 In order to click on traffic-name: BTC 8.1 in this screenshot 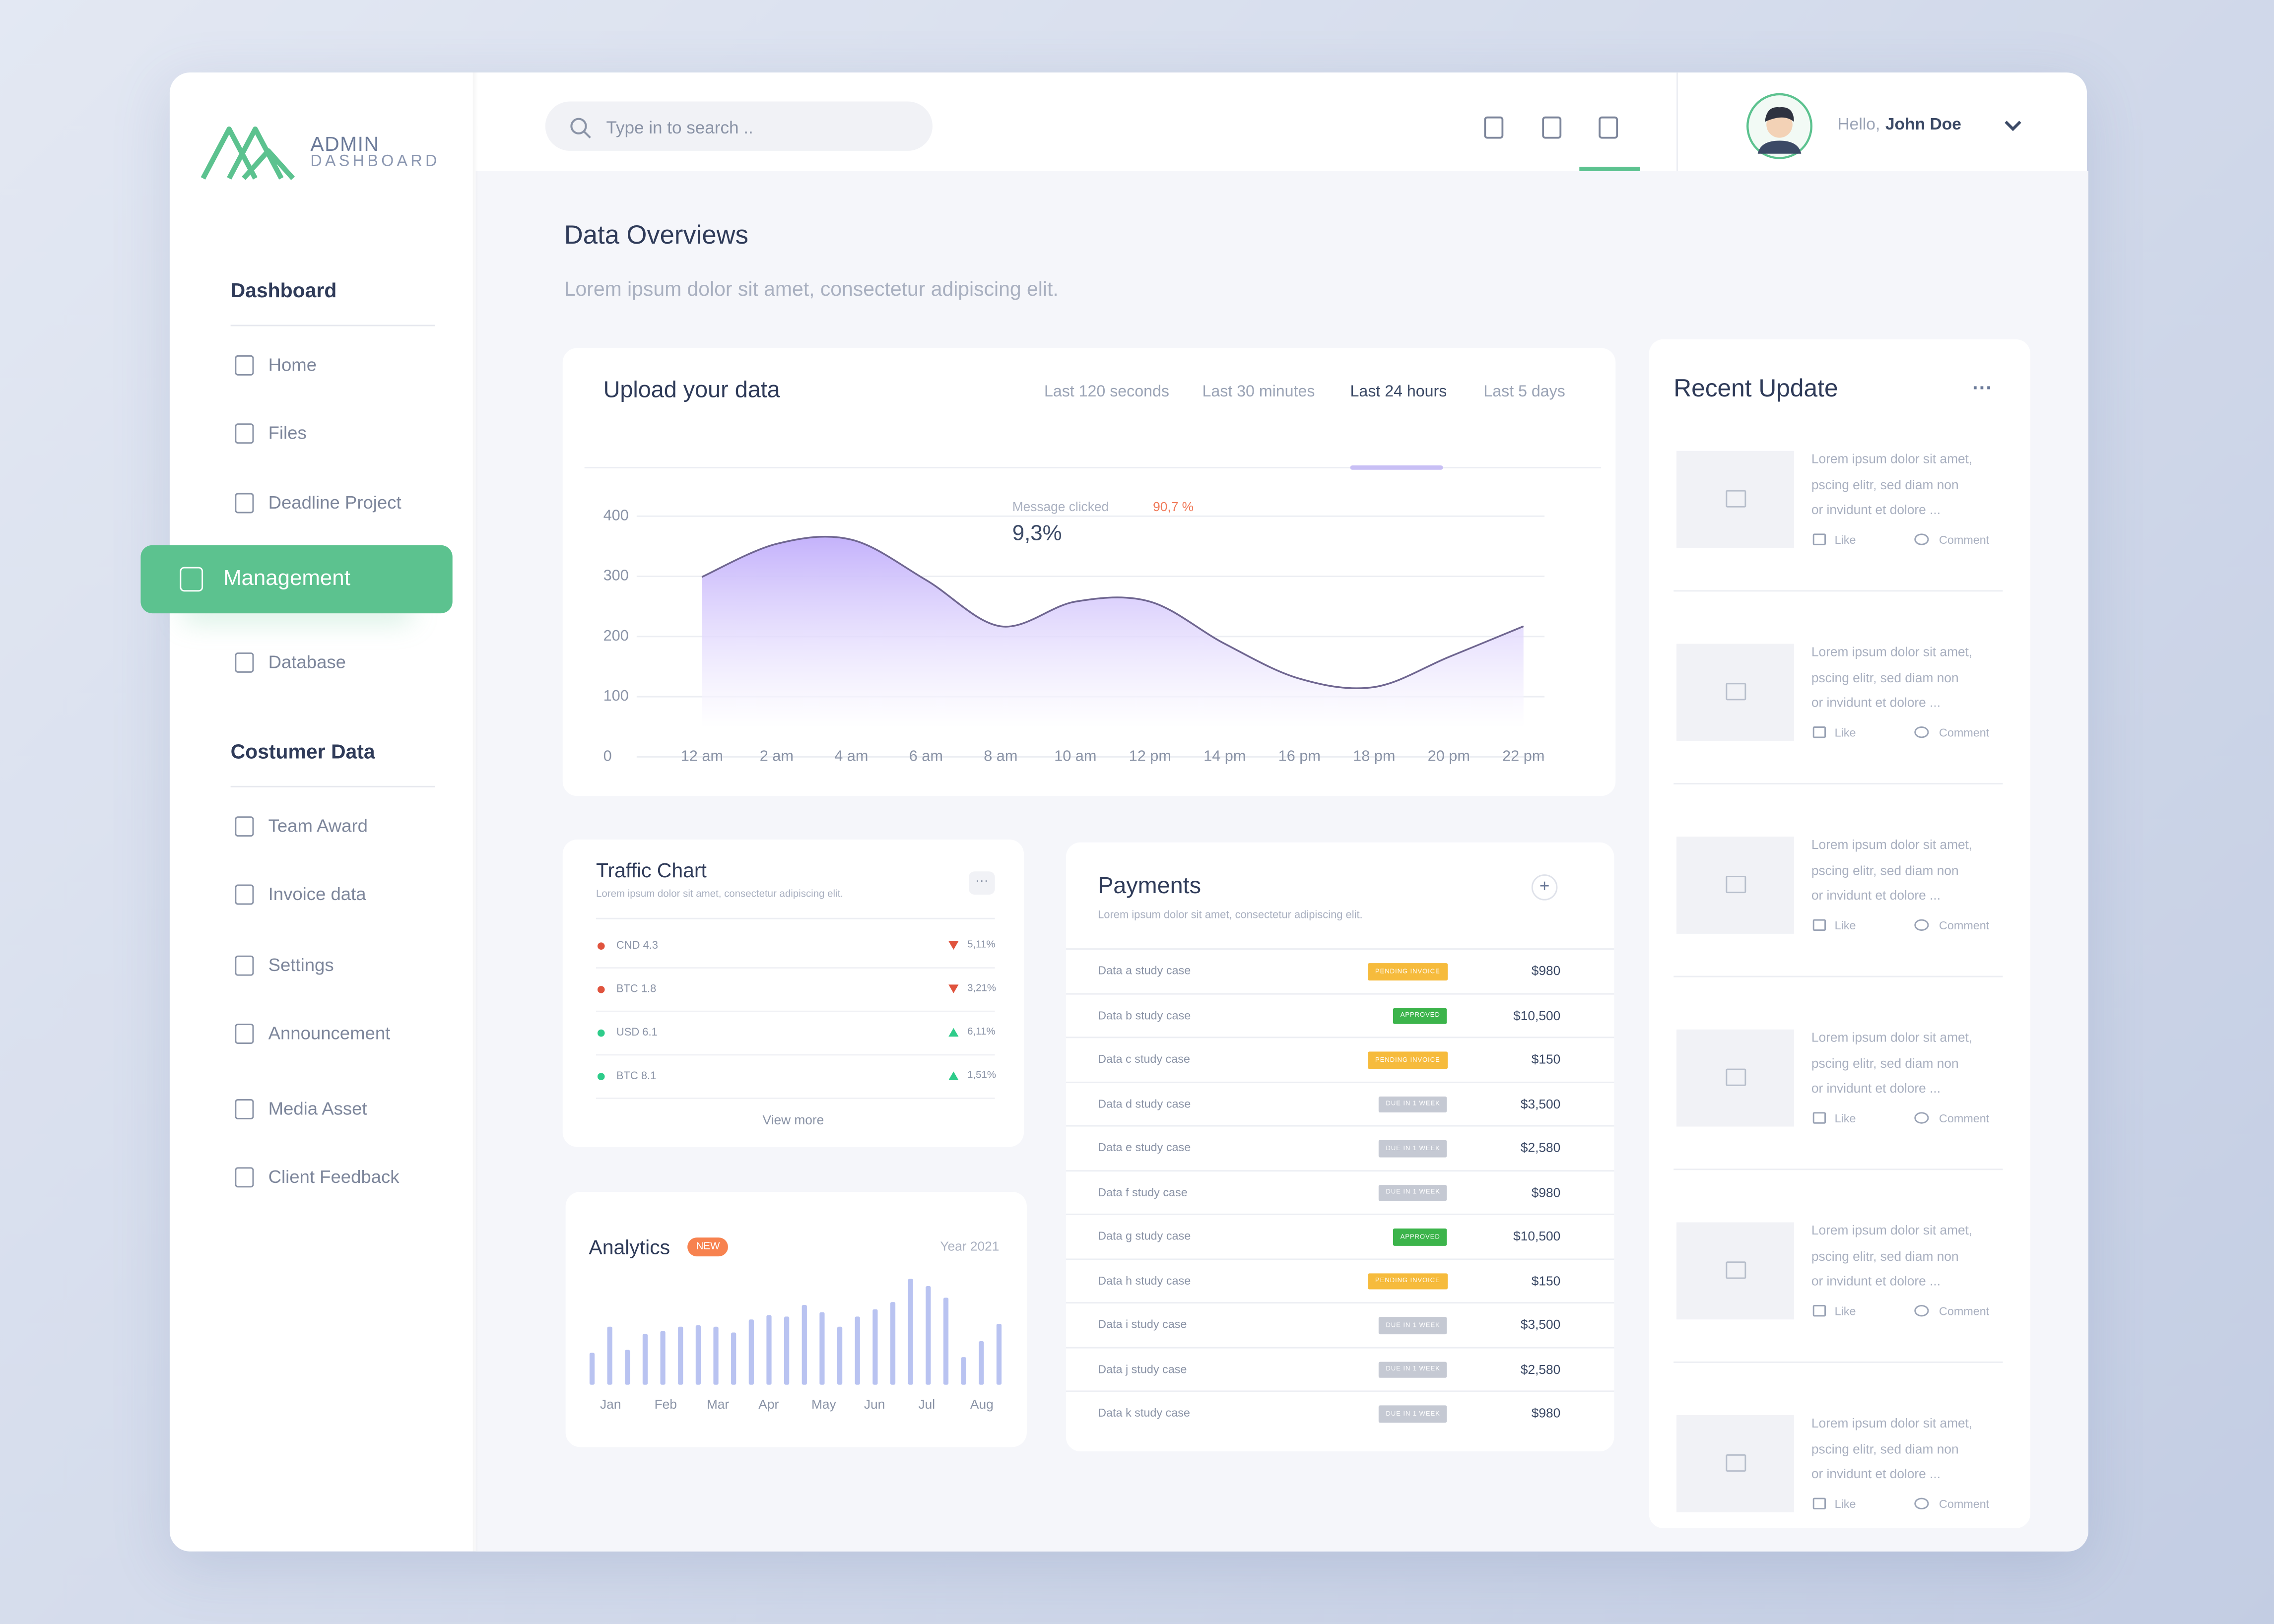, I will do `click(636, 1075)`.